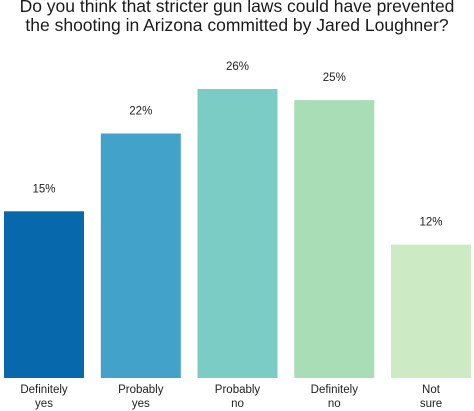  I want to click on category-label-1-line-0: Probably, so click(141, 390).